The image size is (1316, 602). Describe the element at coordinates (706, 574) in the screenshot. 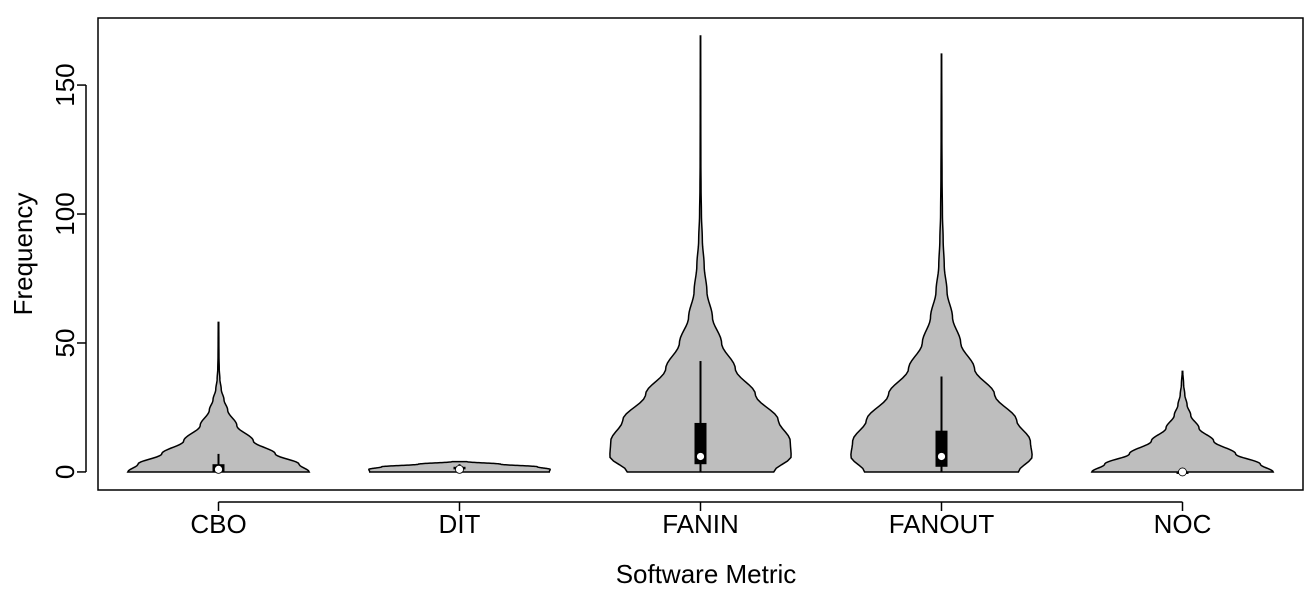

I see `x-axis-label: Software Metric` at that location.